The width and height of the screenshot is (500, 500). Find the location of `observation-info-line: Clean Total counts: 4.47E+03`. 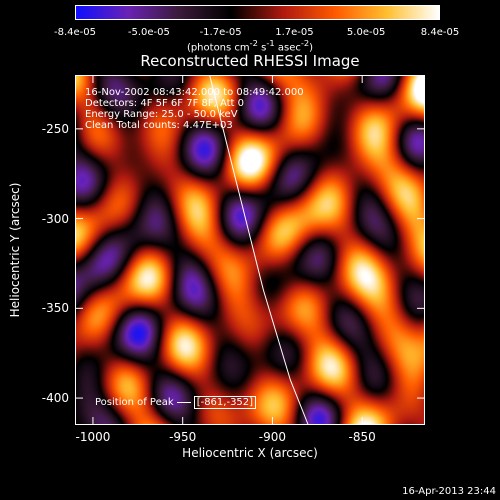

observation-info-line: Clean Total counts: 4.47E+03 is located at coordinates (159, 125).